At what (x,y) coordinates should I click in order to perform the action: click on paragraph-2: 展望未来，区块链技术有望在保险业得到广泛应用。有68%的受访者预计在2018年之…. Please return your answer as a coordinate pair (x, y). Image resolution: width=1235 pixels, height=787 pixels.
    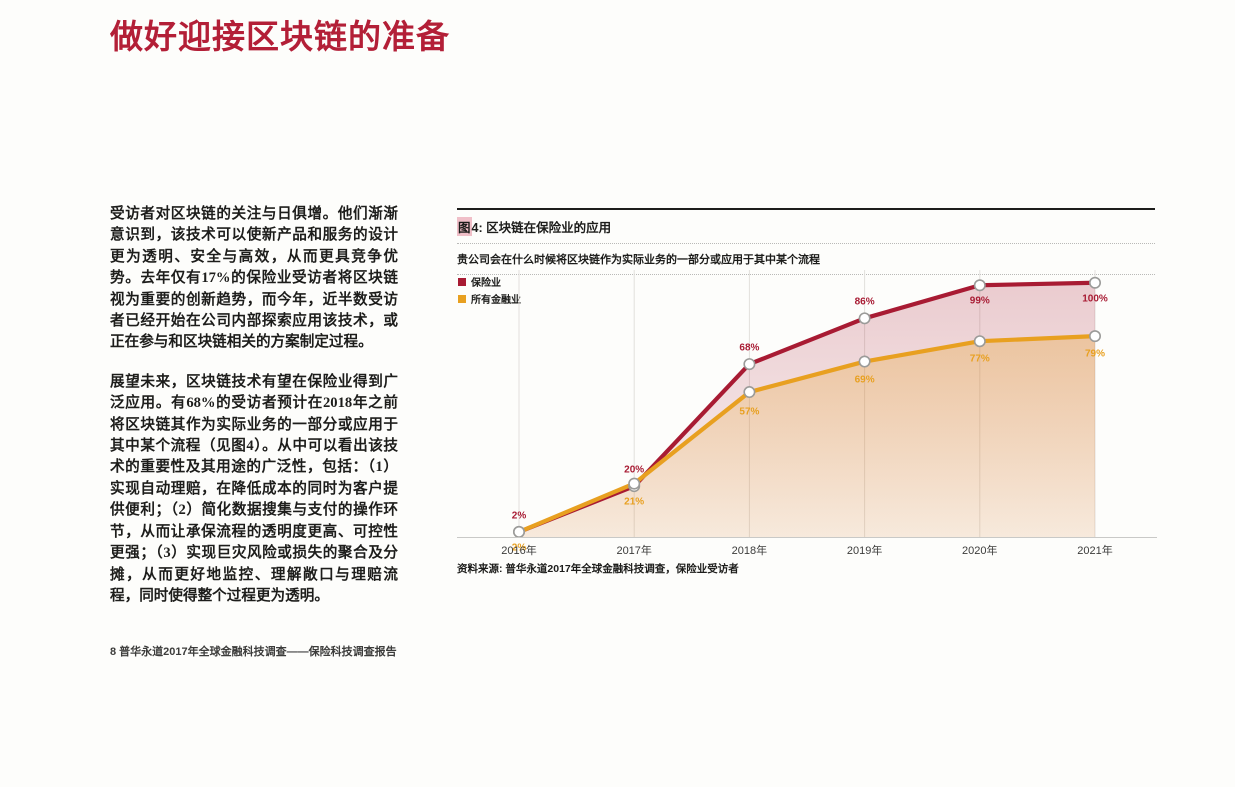
    Looking at the image, I should click on (254, 488).